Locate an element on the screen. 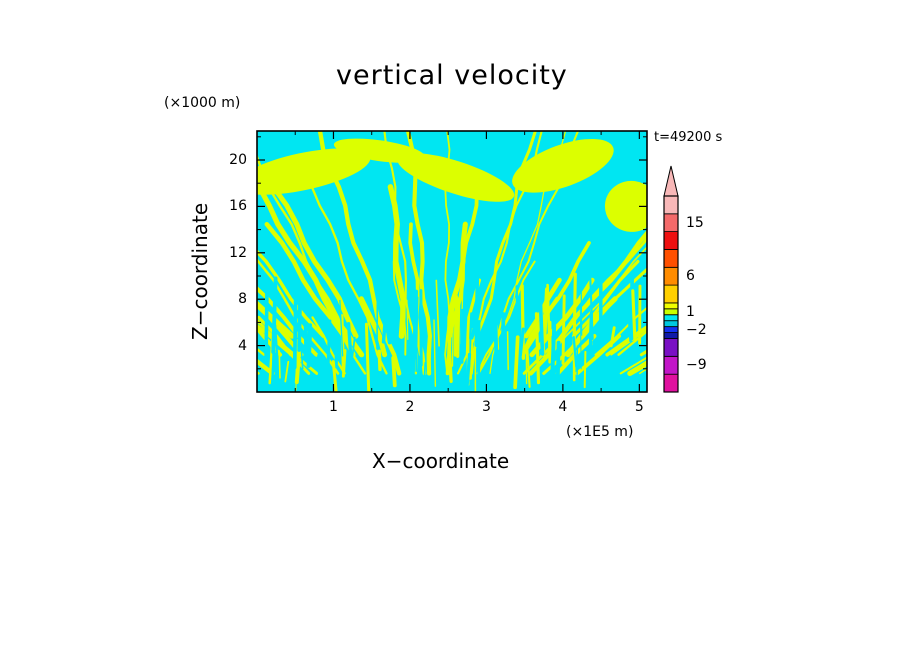 The width and height of the screenshot is (904, 654). chart-title: vertical velocity is located at coordinates (452, 75).